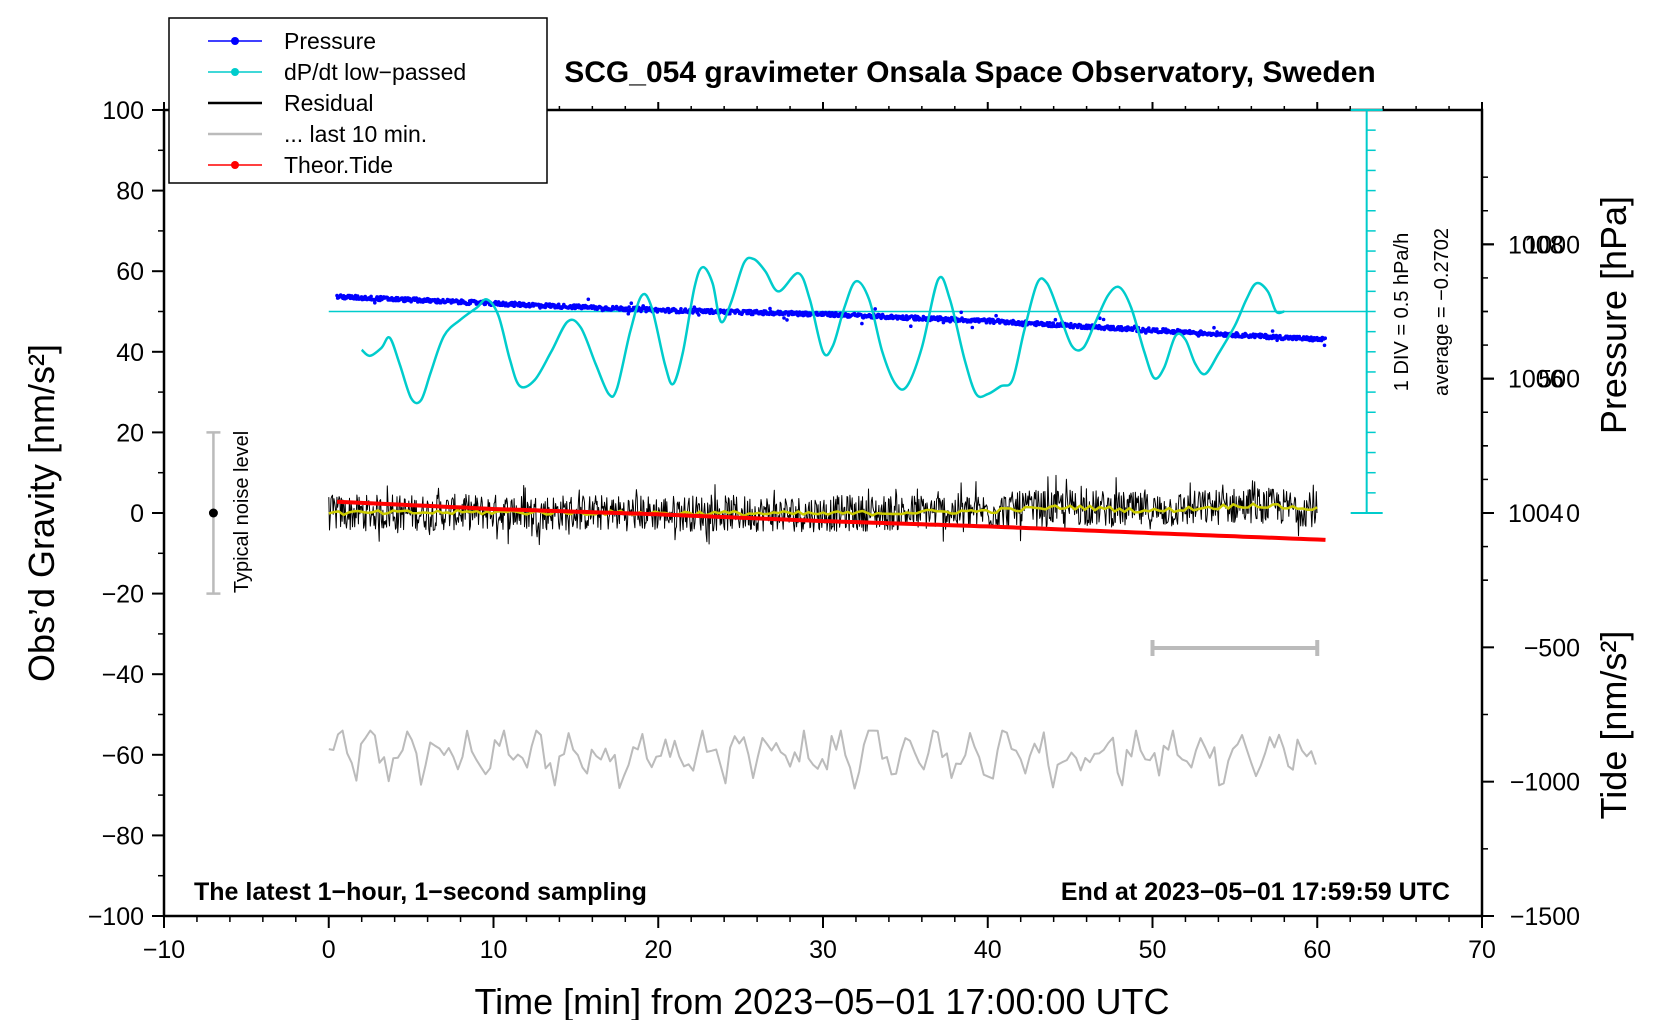 This screenshot has width=1660, height=1020. Describe the element at coordinates (329, 103) in the screenshot. I see `legend-label: Residual` at that location.